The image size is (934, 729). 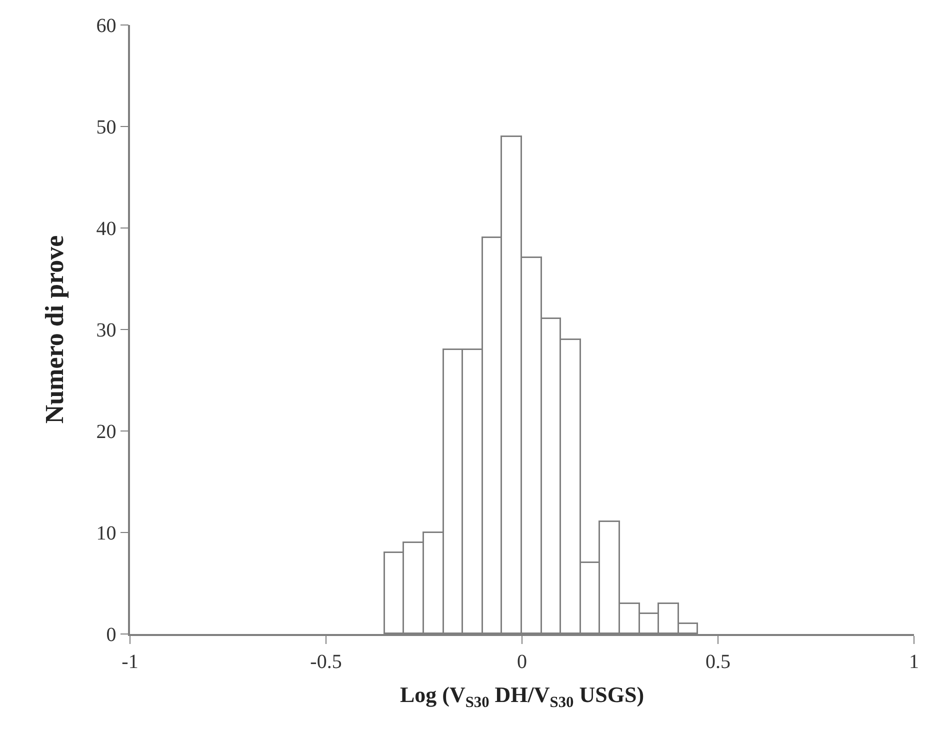 I want to click on y-axis-title: Numero di prove, so click(x=55, y=329).